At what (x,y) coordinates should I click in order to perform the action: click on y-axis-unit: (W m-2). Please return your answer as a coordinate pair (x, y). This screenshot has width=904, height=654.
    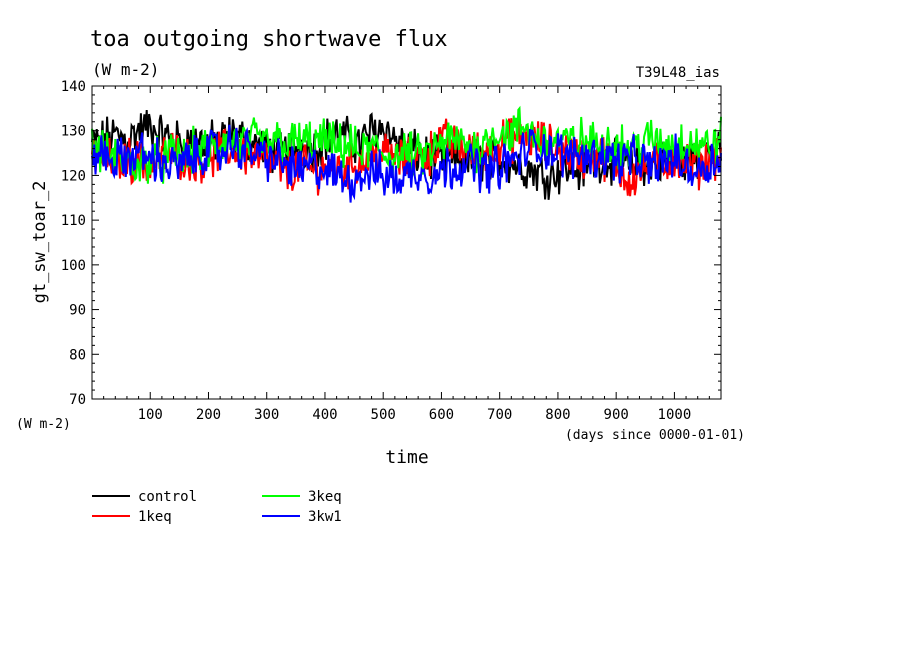
    Looking at the image, I should click on (43, 424).